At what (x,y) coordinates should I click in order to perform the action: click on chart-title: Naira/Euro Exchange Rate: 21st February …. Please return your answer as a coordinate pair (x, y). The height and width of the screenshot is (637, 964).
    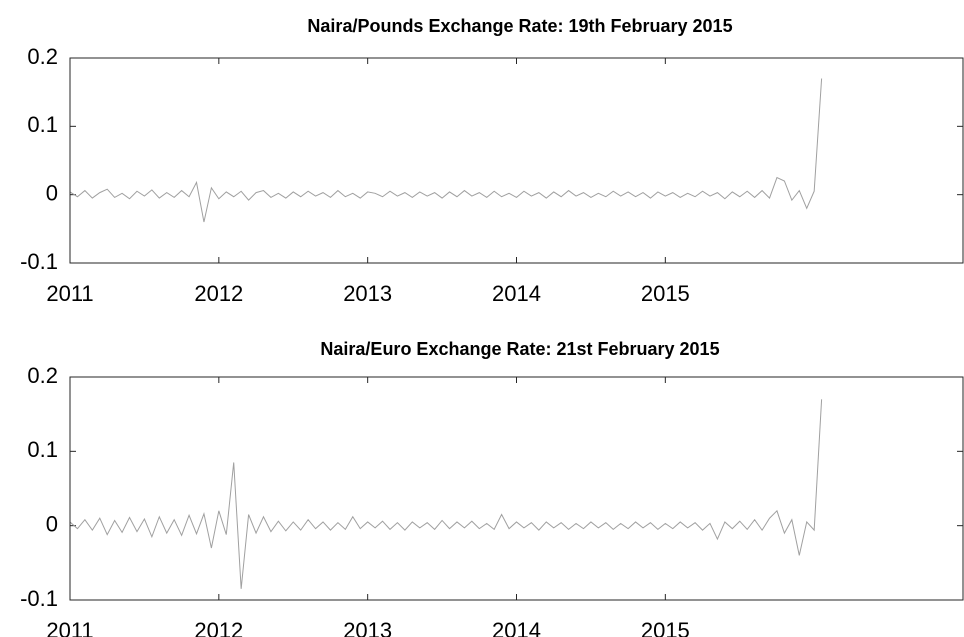
    Looking at the image, I should click on (519, 349).